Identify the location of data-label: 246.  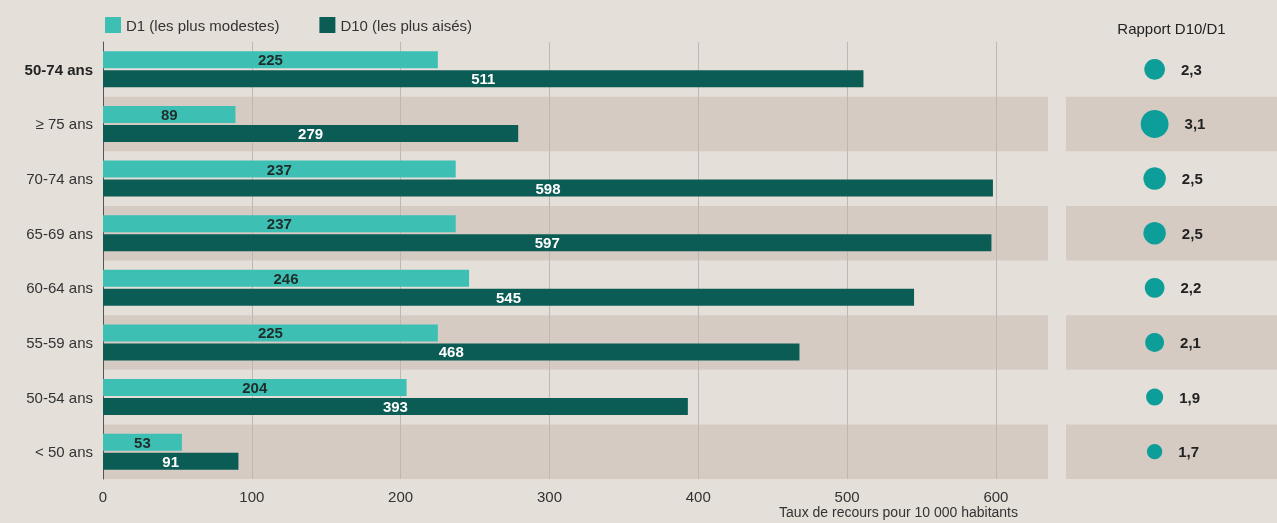
(286, 278).